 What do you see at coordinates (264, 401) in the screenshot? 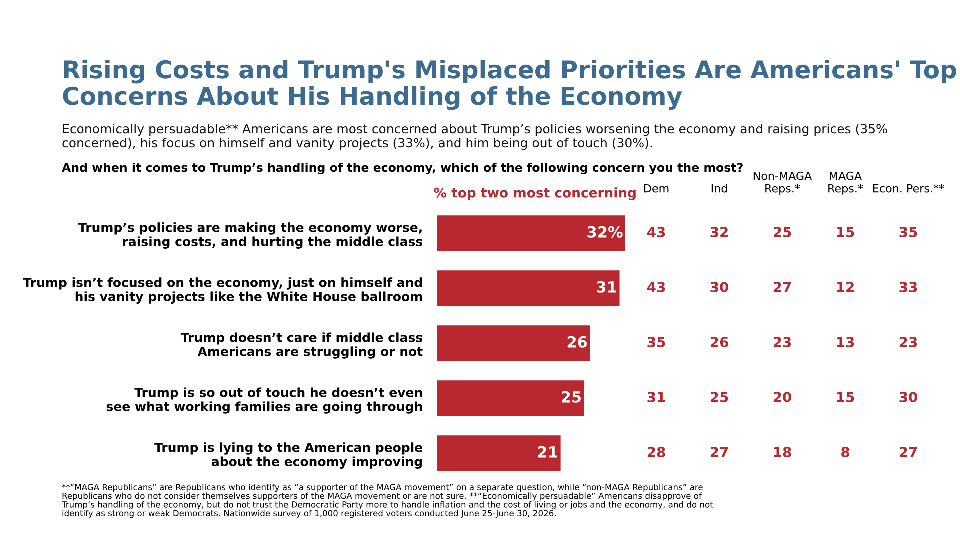
I see `y-tick-label: Trump is so out of touch he doesn’t even see what working families are going through` at bounding box center [264, 401].